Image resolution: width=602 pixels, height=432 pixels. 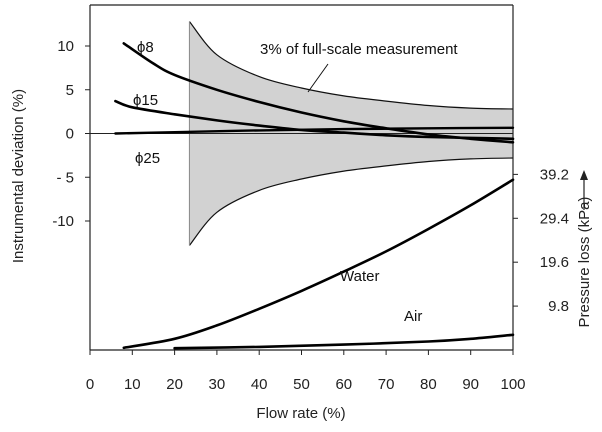 I want to click on tolerance-band-leader-line, so click(x=318, y=78).